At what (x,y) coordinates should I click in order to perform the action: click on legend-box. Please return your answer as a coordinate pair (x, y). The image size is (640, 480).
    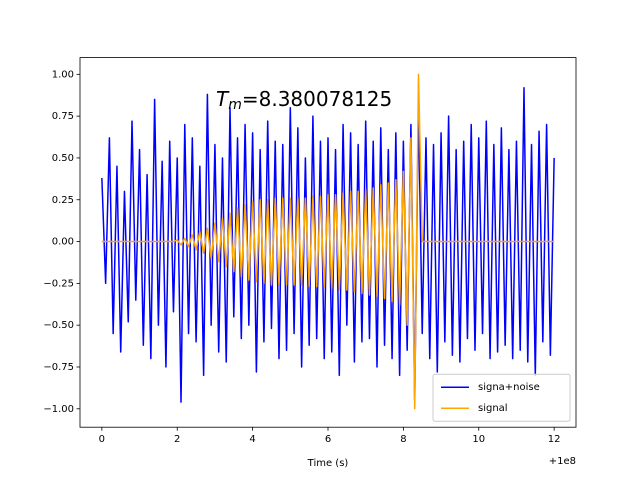
    Looking at the image, I should click on (501, 397).